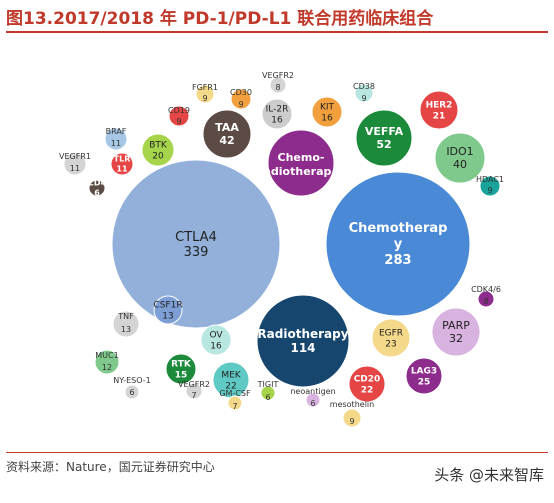 The width and height of the screenshot is (554, 503). What do you see at coordinates (196, 252) in the screenshot?
I see `bubble-value-ctla4-0: 339` at bounding box center [196, 252].